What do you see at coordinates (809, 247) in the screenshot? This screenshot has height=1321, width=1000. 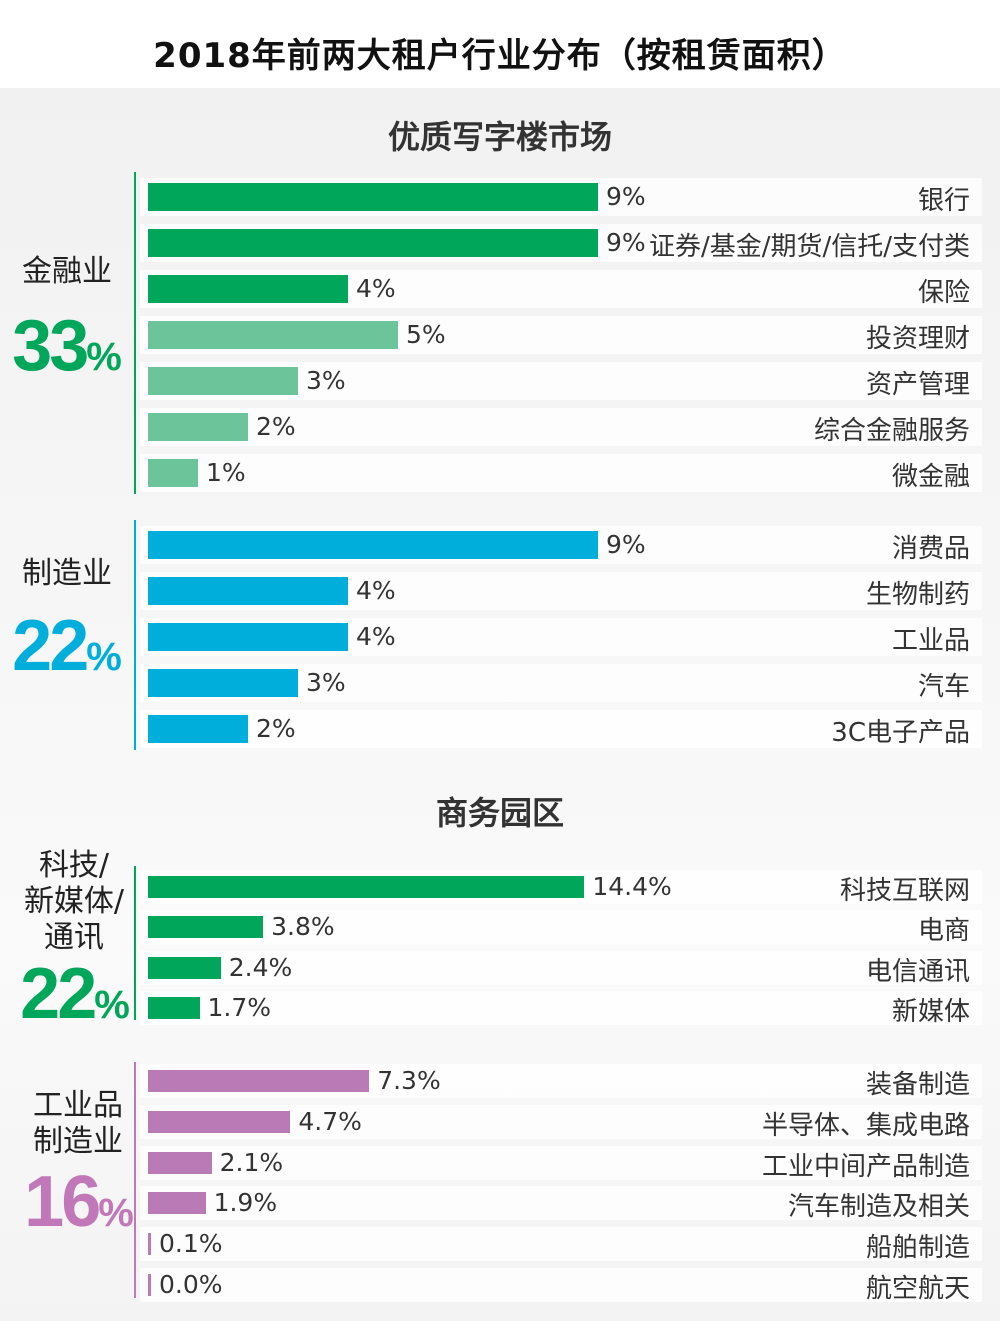 I see `category-label: 证券/基金/期货/信托/支付类` at bounding box center [809, 247].